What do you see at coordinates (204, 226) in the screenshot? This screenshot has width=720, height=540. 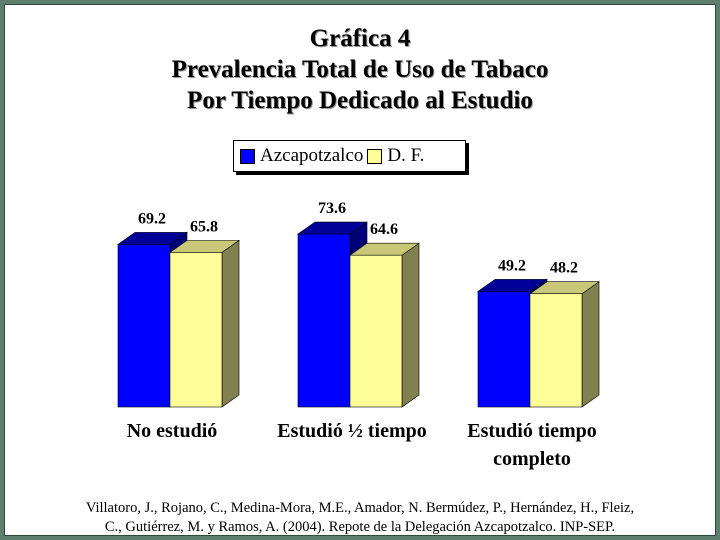 I see `value-label-no-estudio-df: 65.8` at bounding box center [204, 226].